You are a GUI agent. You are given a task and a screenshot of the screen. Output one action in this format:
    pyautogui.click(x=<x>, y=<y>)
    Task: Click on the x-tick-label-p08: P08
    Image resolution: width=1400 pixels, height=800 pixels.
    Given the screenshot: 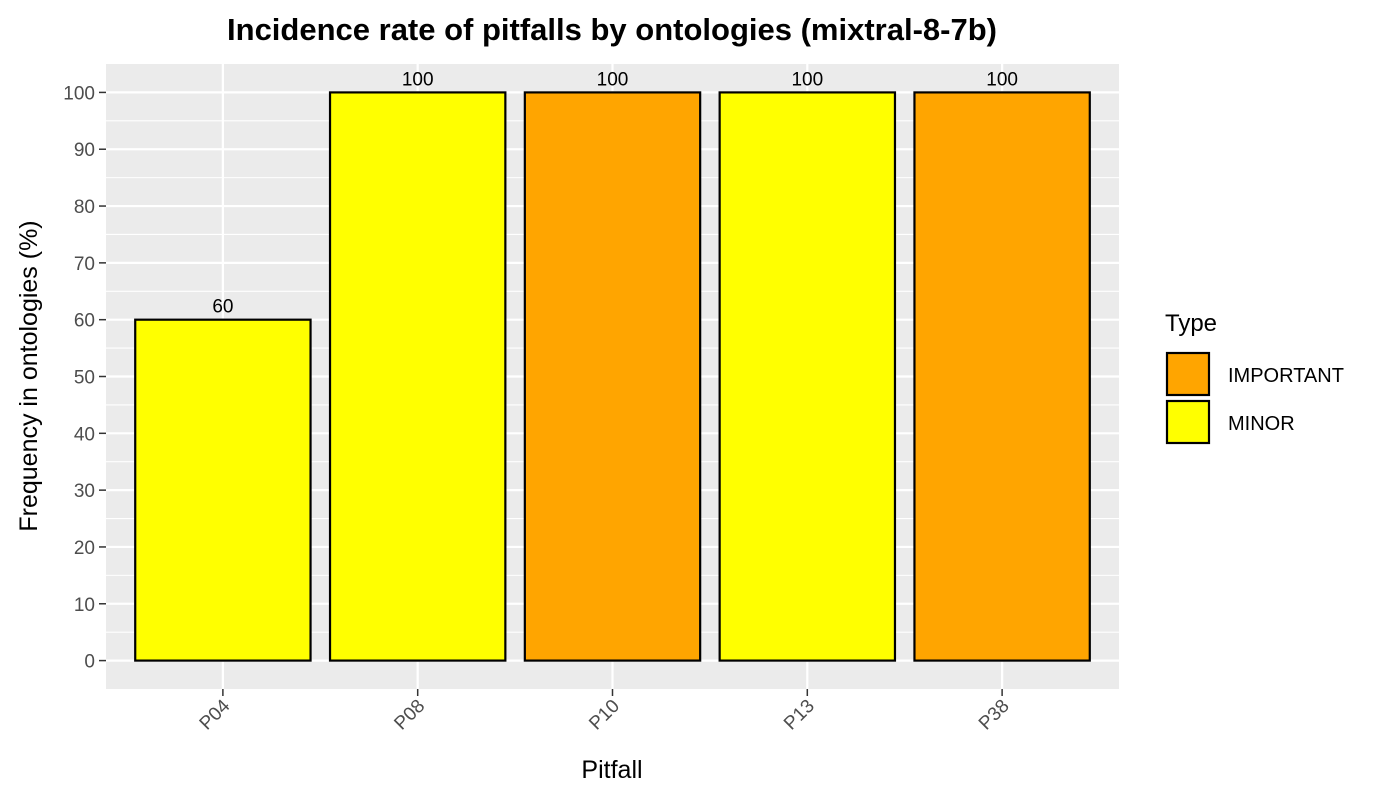 What is the action you would take?
    pyautogui.click(x=409, y=715)
    